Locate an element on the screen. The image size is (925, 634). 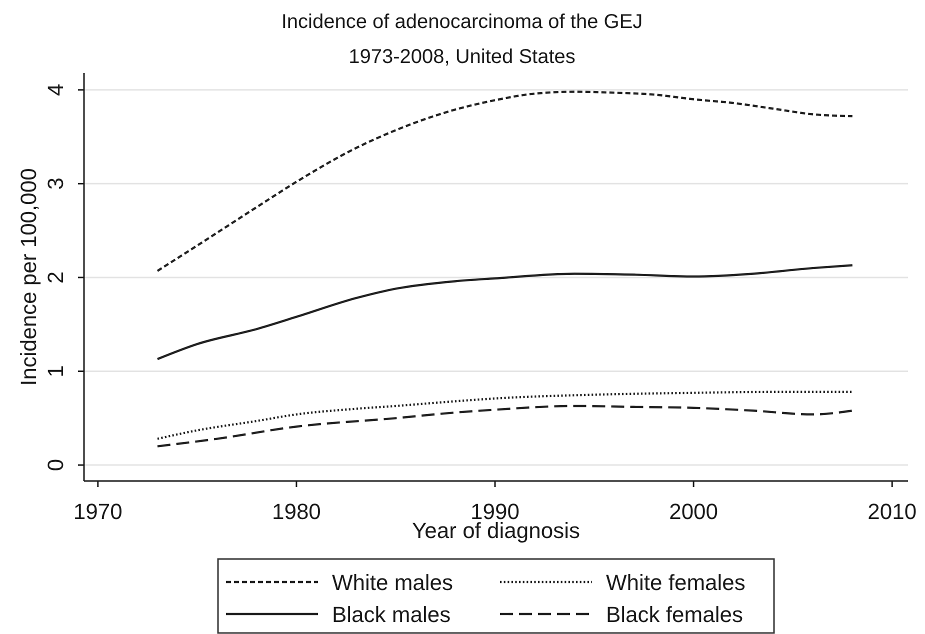
legend-label: White males is located at coordinates (393, 582).